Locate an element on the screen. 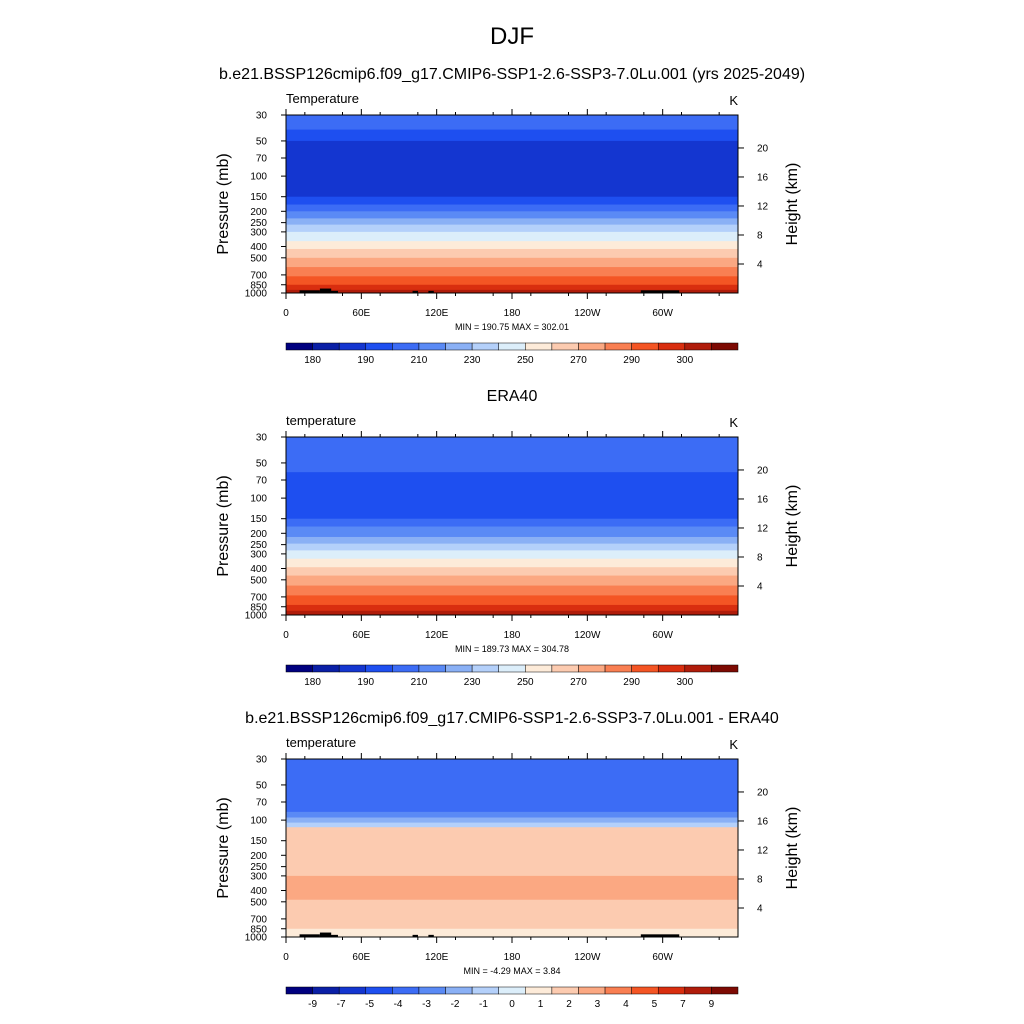  x-tick-label: 180 is located at coordinates (512, 313).